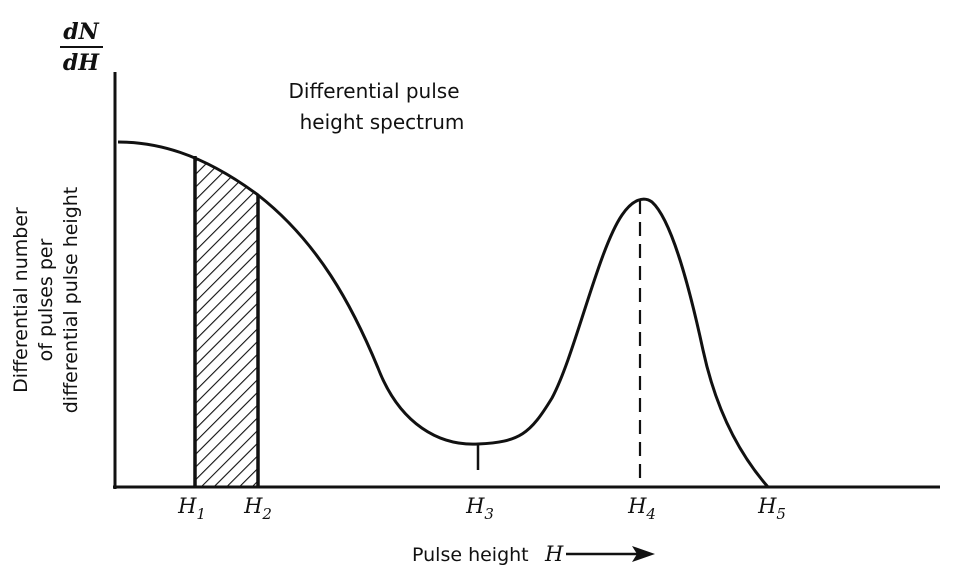 The height and width of the screenshot is (577, 958). What do you see at coordinates (191, 508) in the screenshot?
I see `marker-h1: H1` at bounding box center [191, 508].